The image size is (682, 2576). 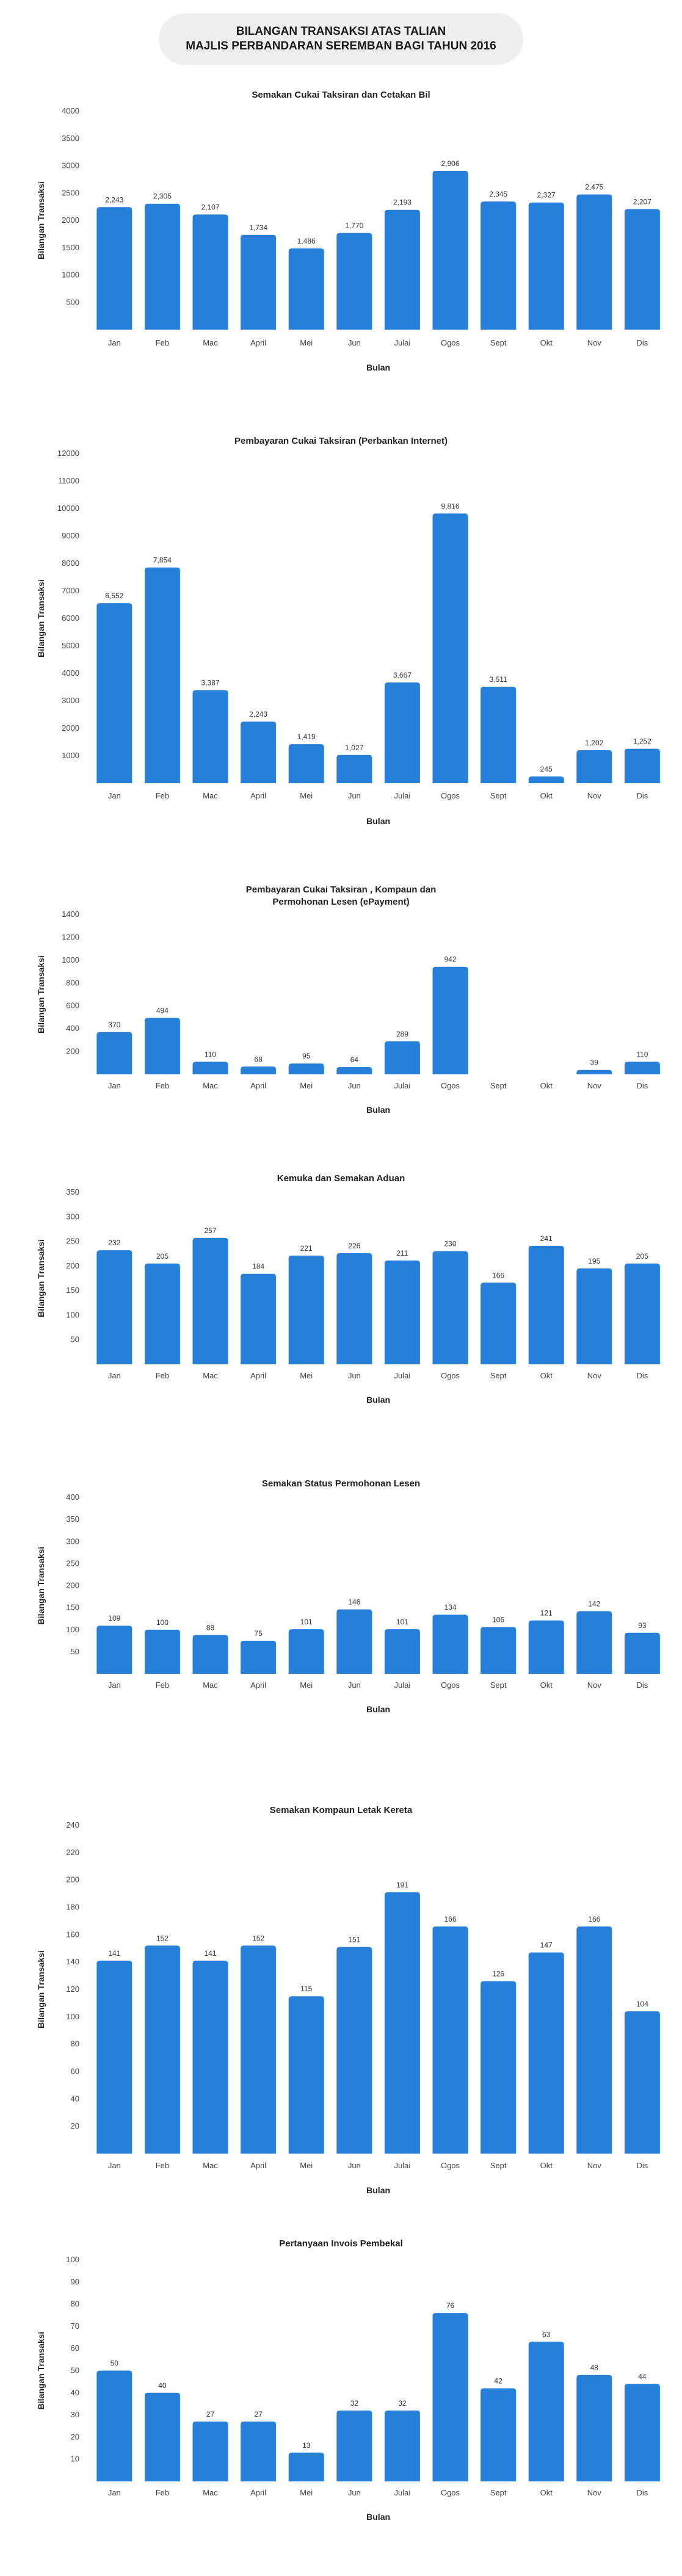 What do you see at coordinates (450, 959) in the screenshot?
I see `data-label: 942` at bounding box center [450, 959].